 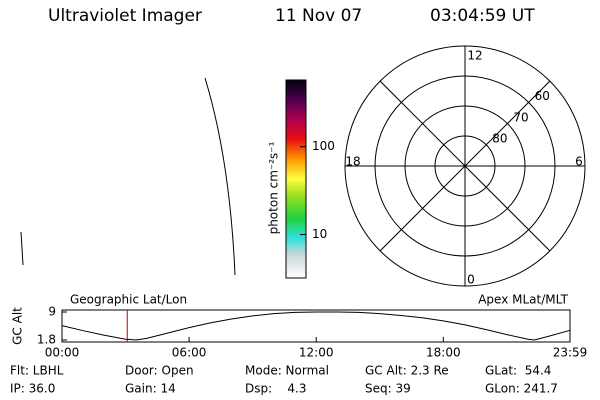 What do you see at coordinates (128, 300) in the screenshot?
I see `left-label: Geographic Lat/Lon` at bounding box center [128, 300].